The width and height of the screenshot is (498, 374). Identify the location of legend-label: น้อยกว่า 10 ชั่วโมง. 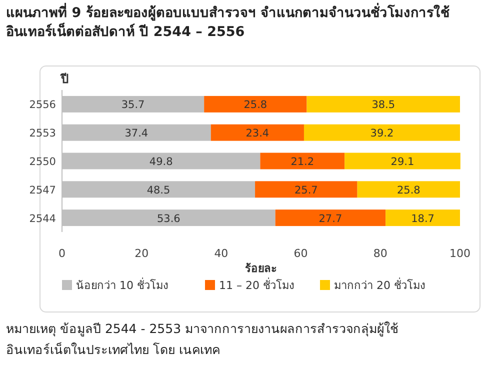
(122, 284).